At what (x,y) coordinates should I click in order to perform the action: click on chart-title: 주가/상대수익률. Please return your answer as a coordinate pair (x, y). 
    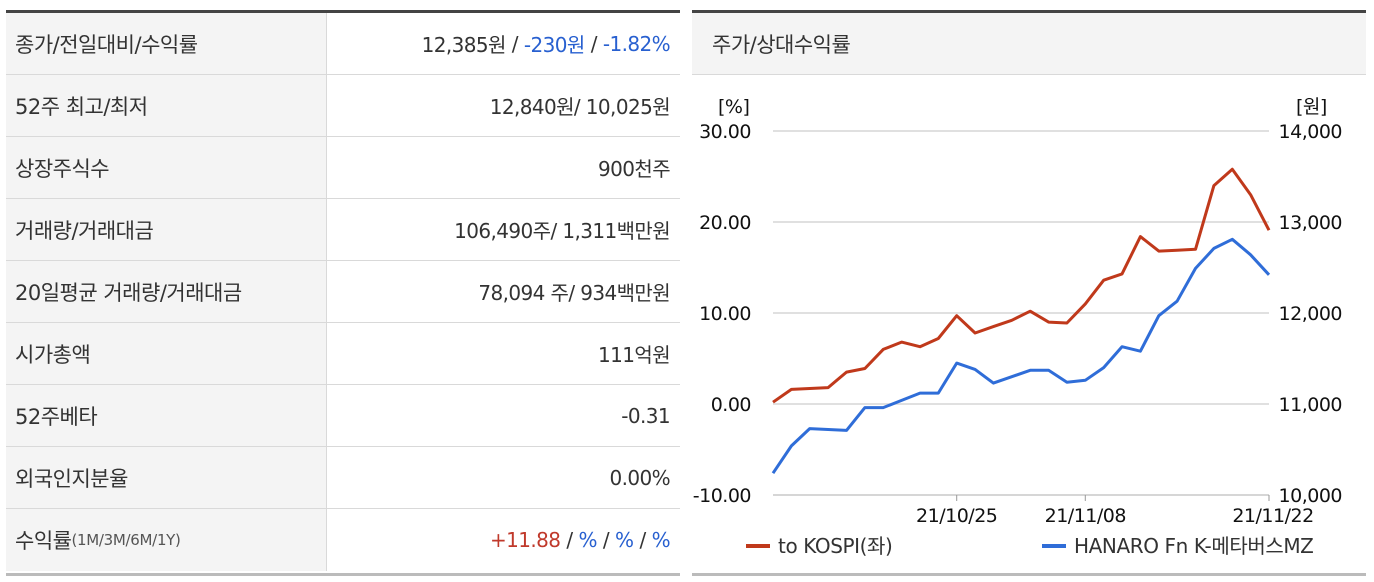
    Looking at the image, I should click on (1029, 44).